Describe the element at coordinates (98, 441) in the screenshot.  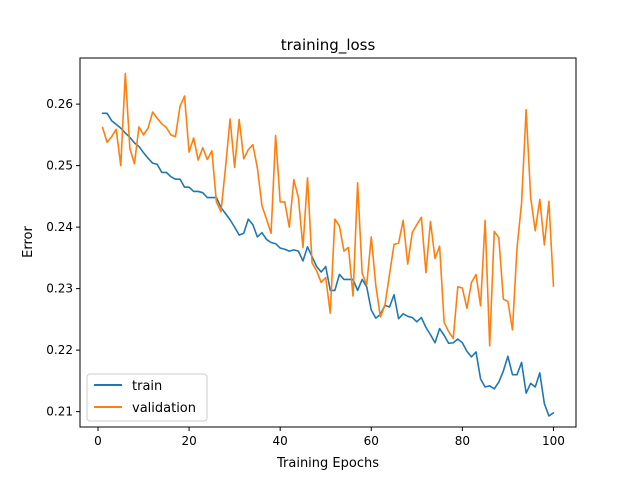
I see `x-tick-label: 0` at that location.